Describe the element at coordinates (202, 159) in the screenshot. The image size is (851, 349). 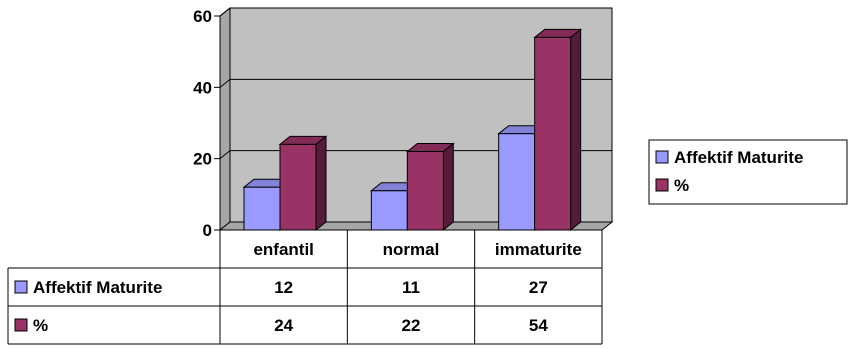
I see `y-tick-label: 20` at that location.